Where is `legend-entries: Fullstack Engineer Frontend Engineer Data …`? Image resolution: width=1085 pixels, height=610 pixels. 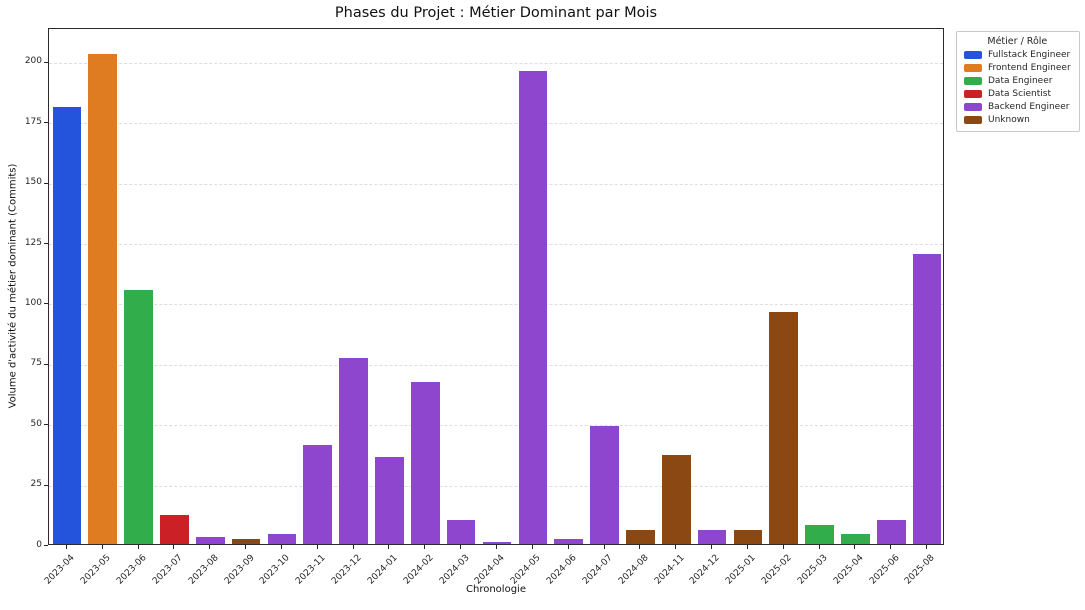
legend-entries: Fullstack Engineer Frontend Engineer Data … is located at coordinates (1017, 87).